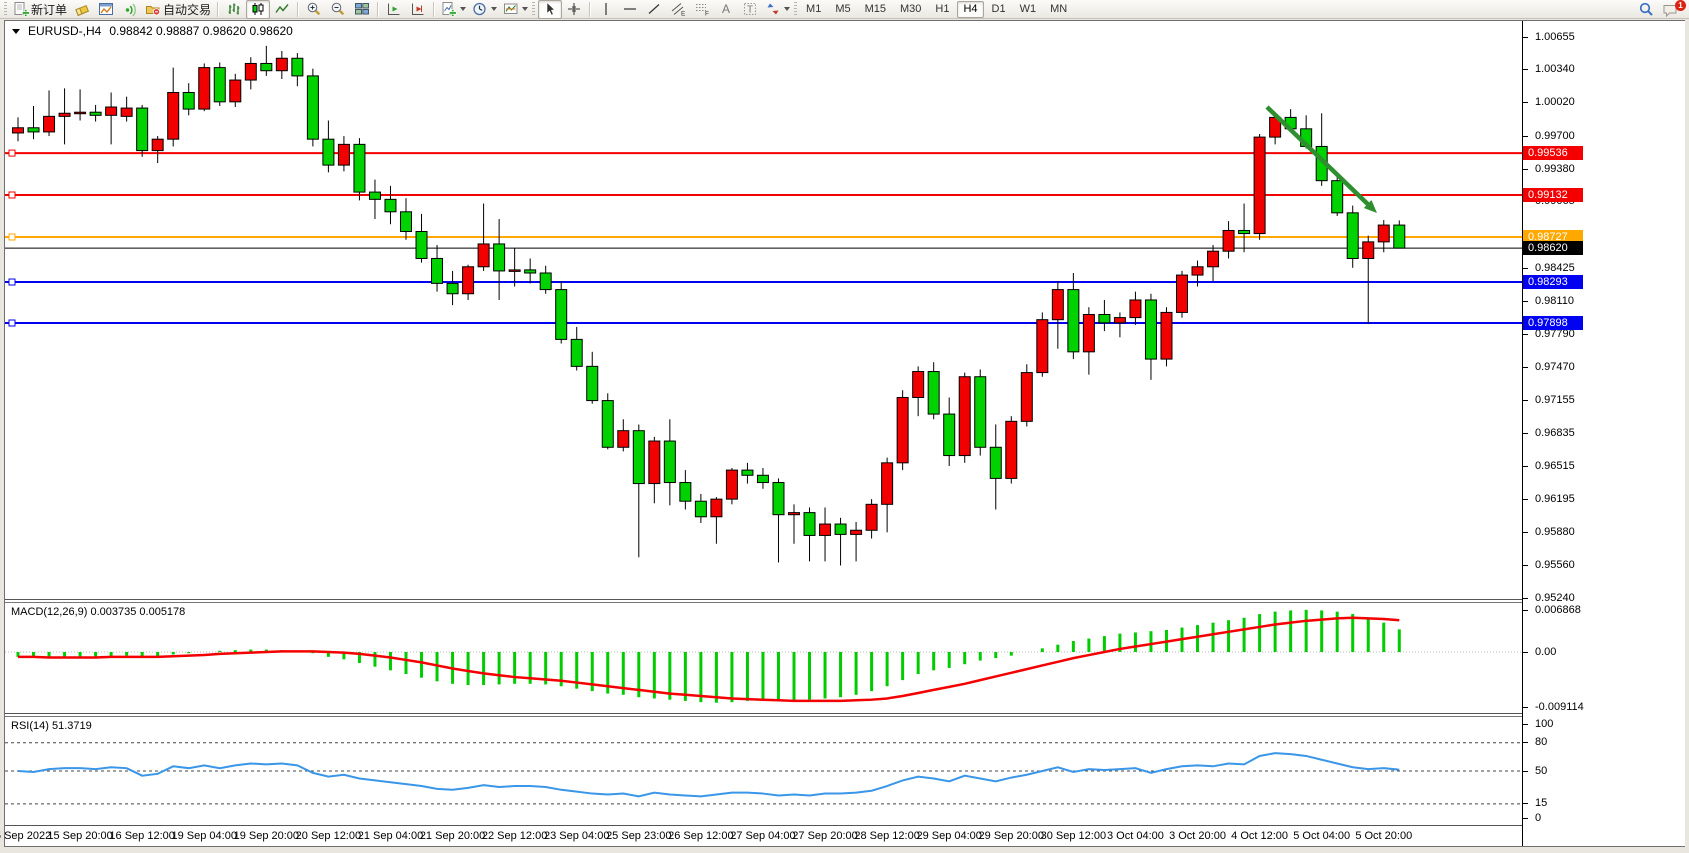 Image resolution: width=1689 pixels, height=853 pixels. I want to click on signal-icon, so click(130, 10).